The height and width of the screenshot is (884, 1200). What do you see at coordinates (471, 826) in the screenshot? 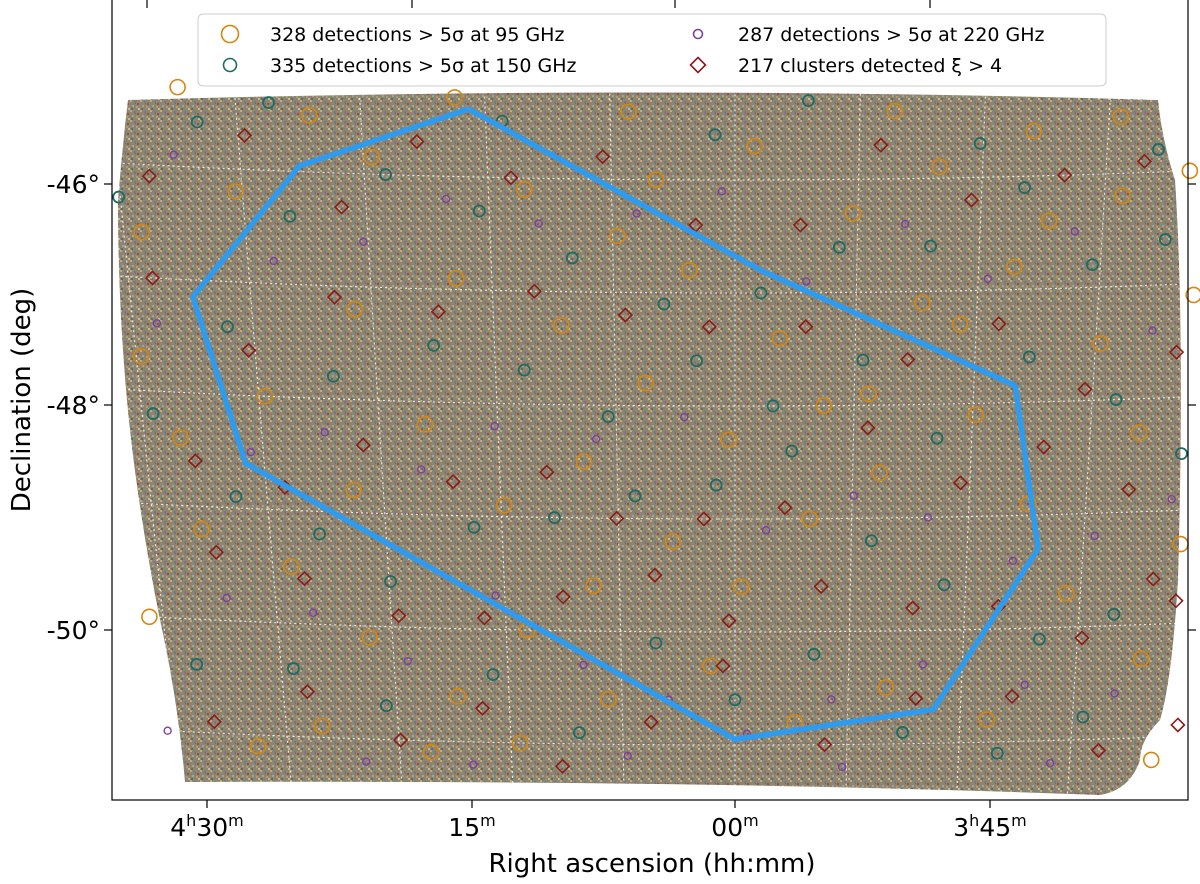
I see `x-tick-label: 15m` at bounding box center [471, 826].